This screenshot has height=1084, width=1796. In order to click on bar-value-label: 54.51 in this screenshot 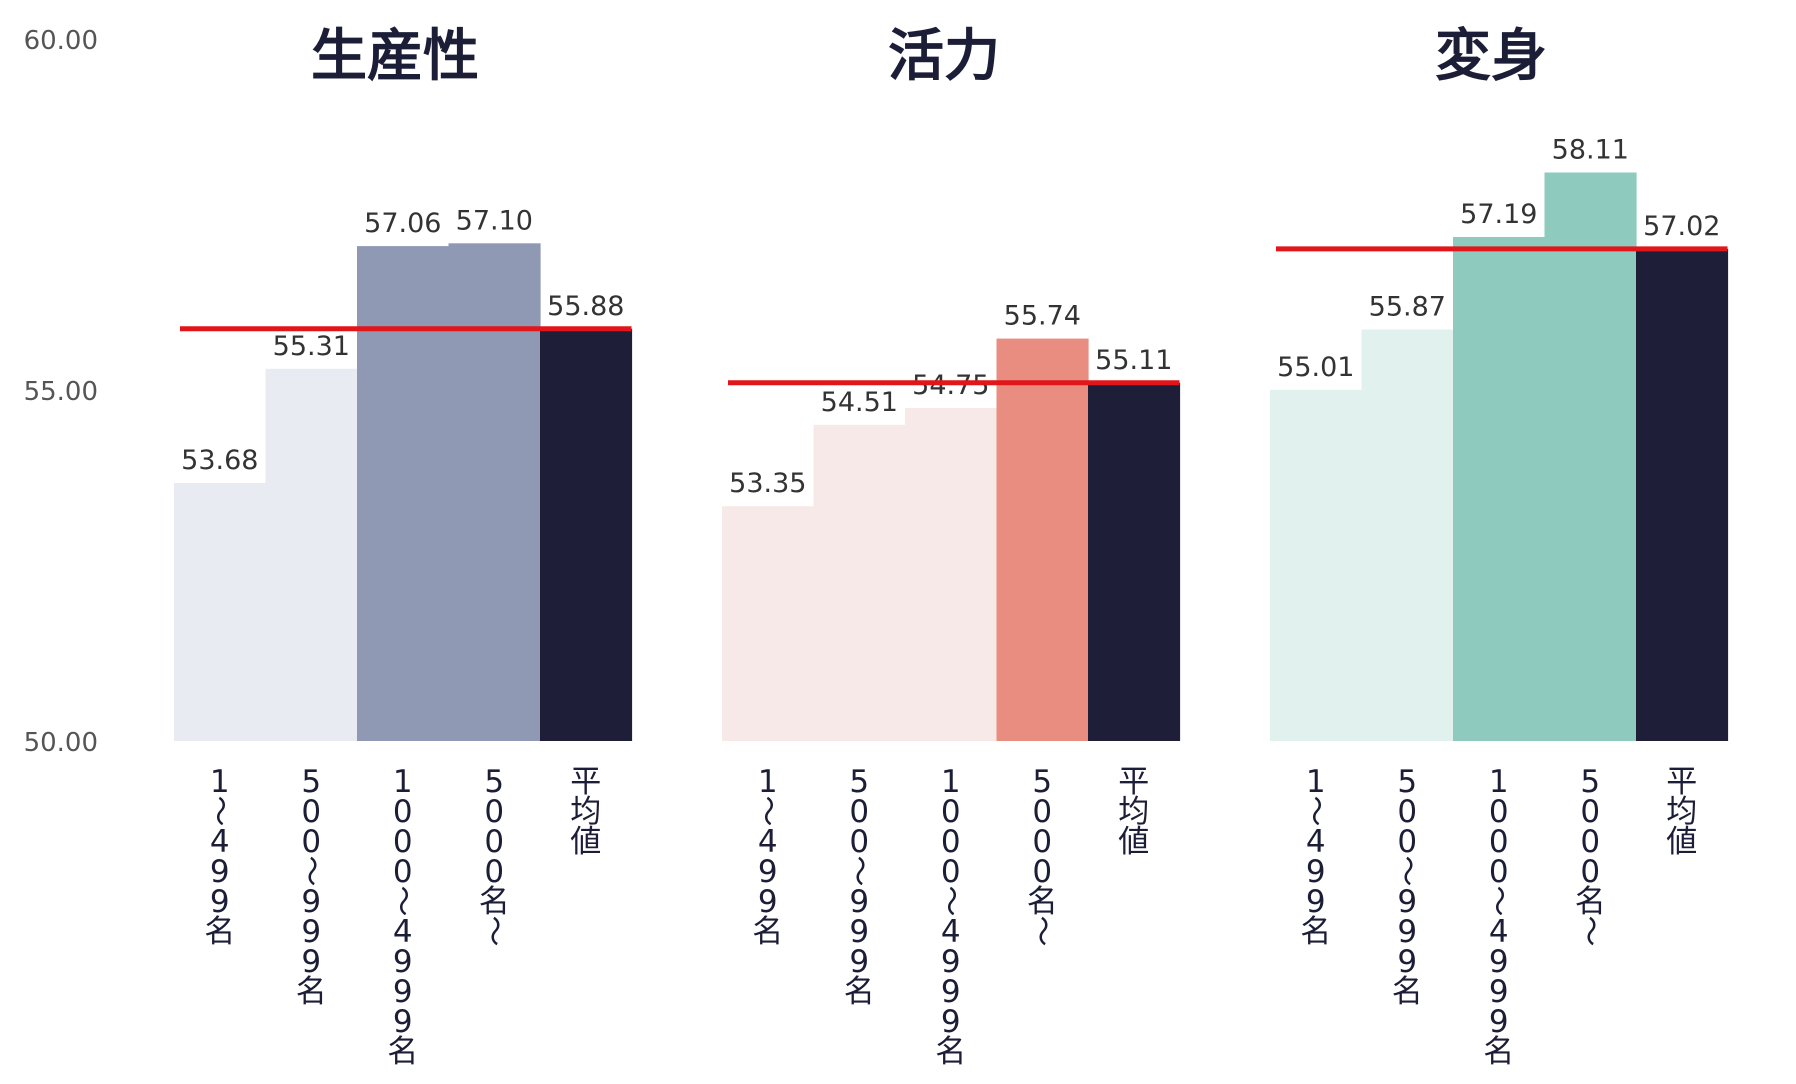, I will do `click(859, 402)`.